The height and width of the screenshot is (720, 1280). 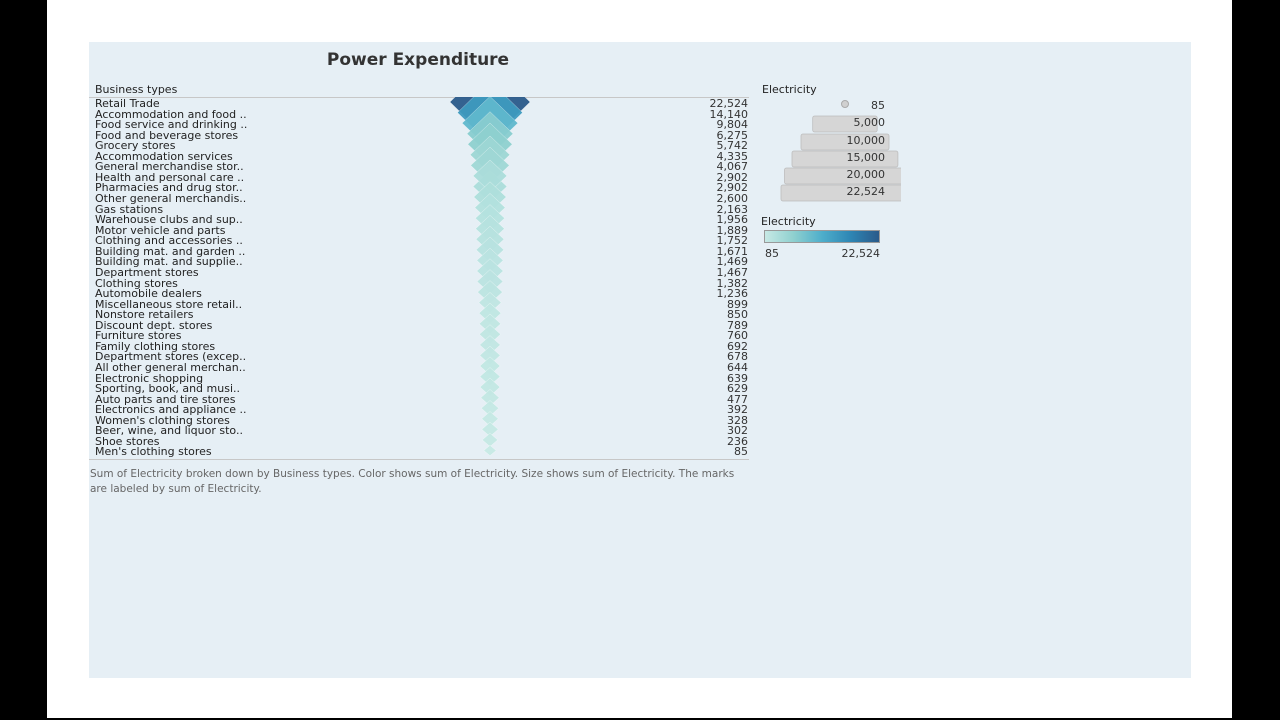 I want to click on row-value-label: 1,382, so click(x=732, y=283).